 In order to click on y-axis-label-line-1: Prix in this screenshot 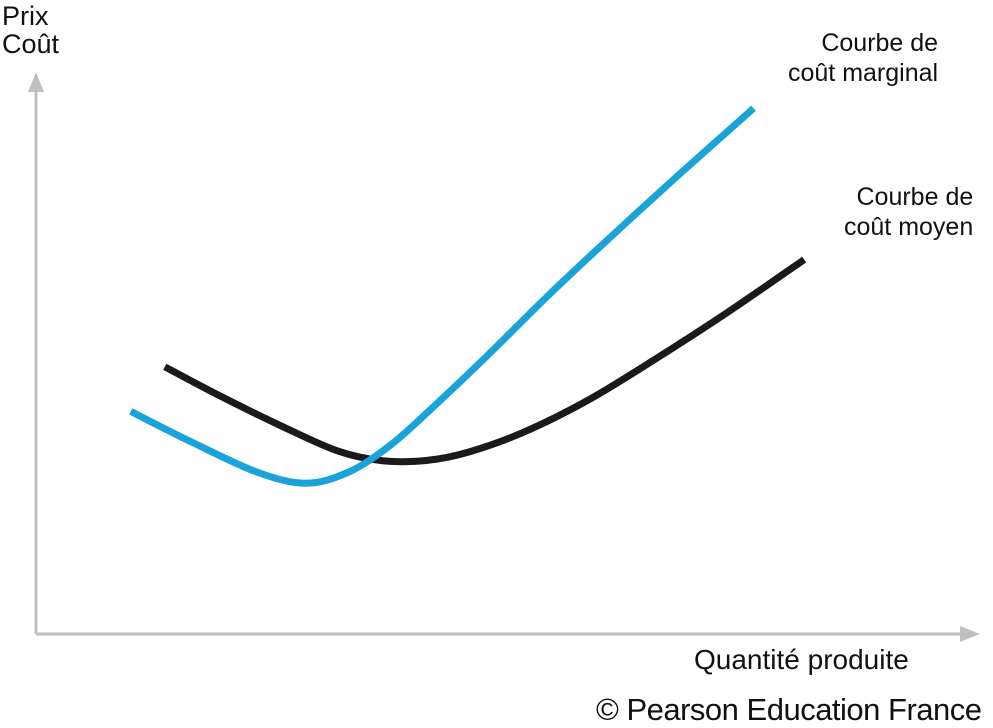, I will do `click(25, 16)`.